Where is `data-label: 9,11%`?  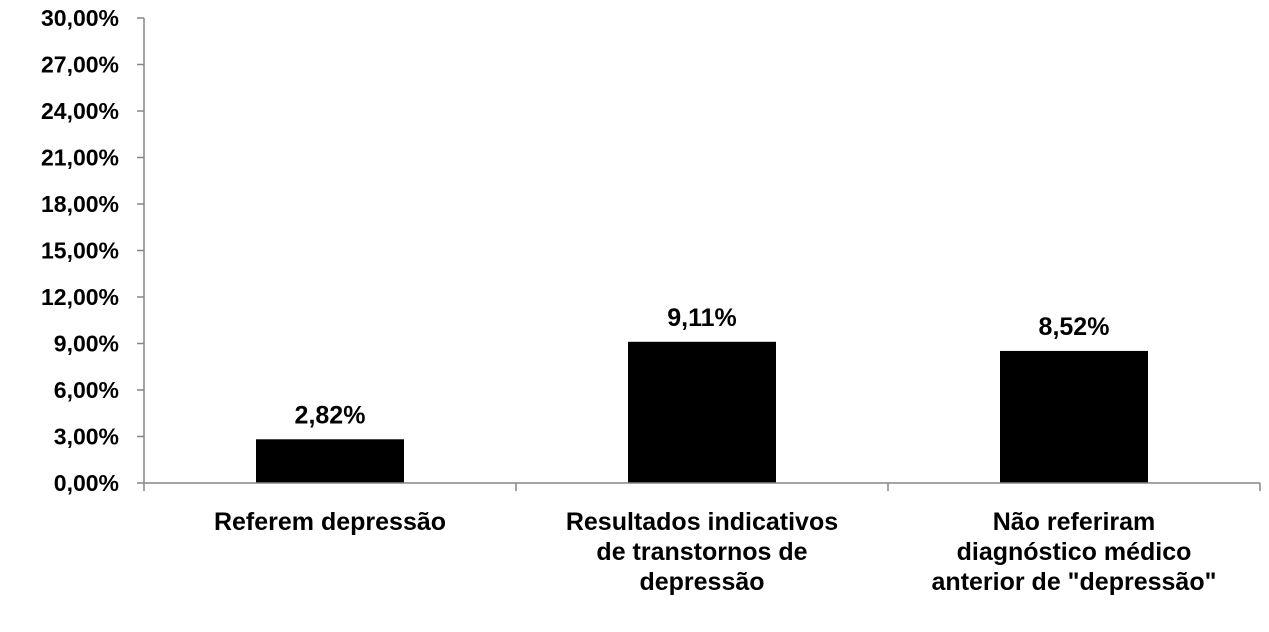
data-label: 9,11% is located at coordinates (702, 318).